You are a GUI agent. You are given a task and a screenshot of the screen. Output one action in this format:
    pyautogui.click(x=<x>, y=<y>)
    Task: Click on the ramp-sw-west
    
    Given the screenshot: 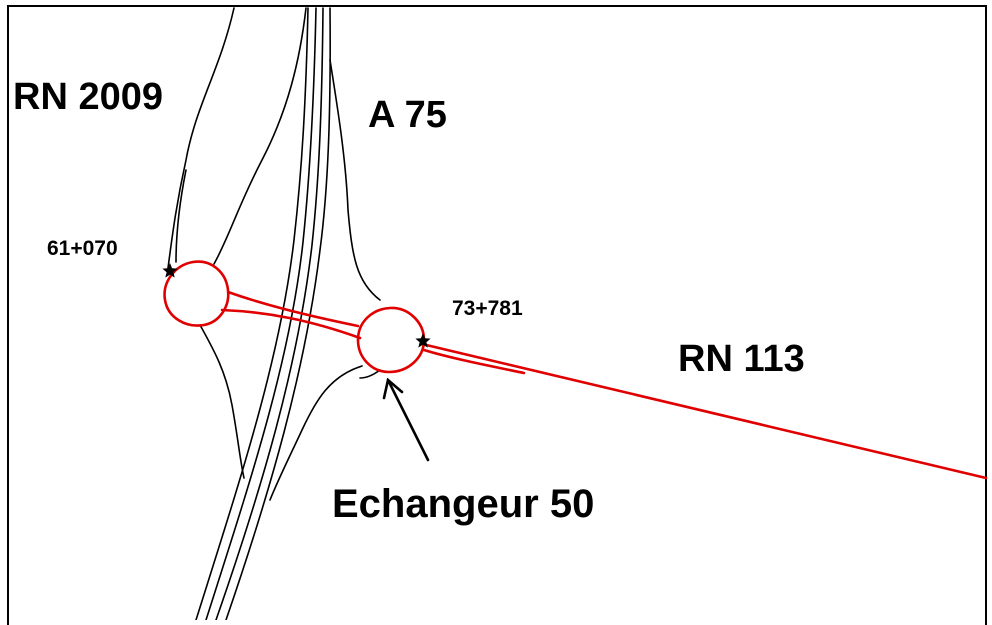 What is the action you would take?
    pyautogui.click(x=222, y=401)
    